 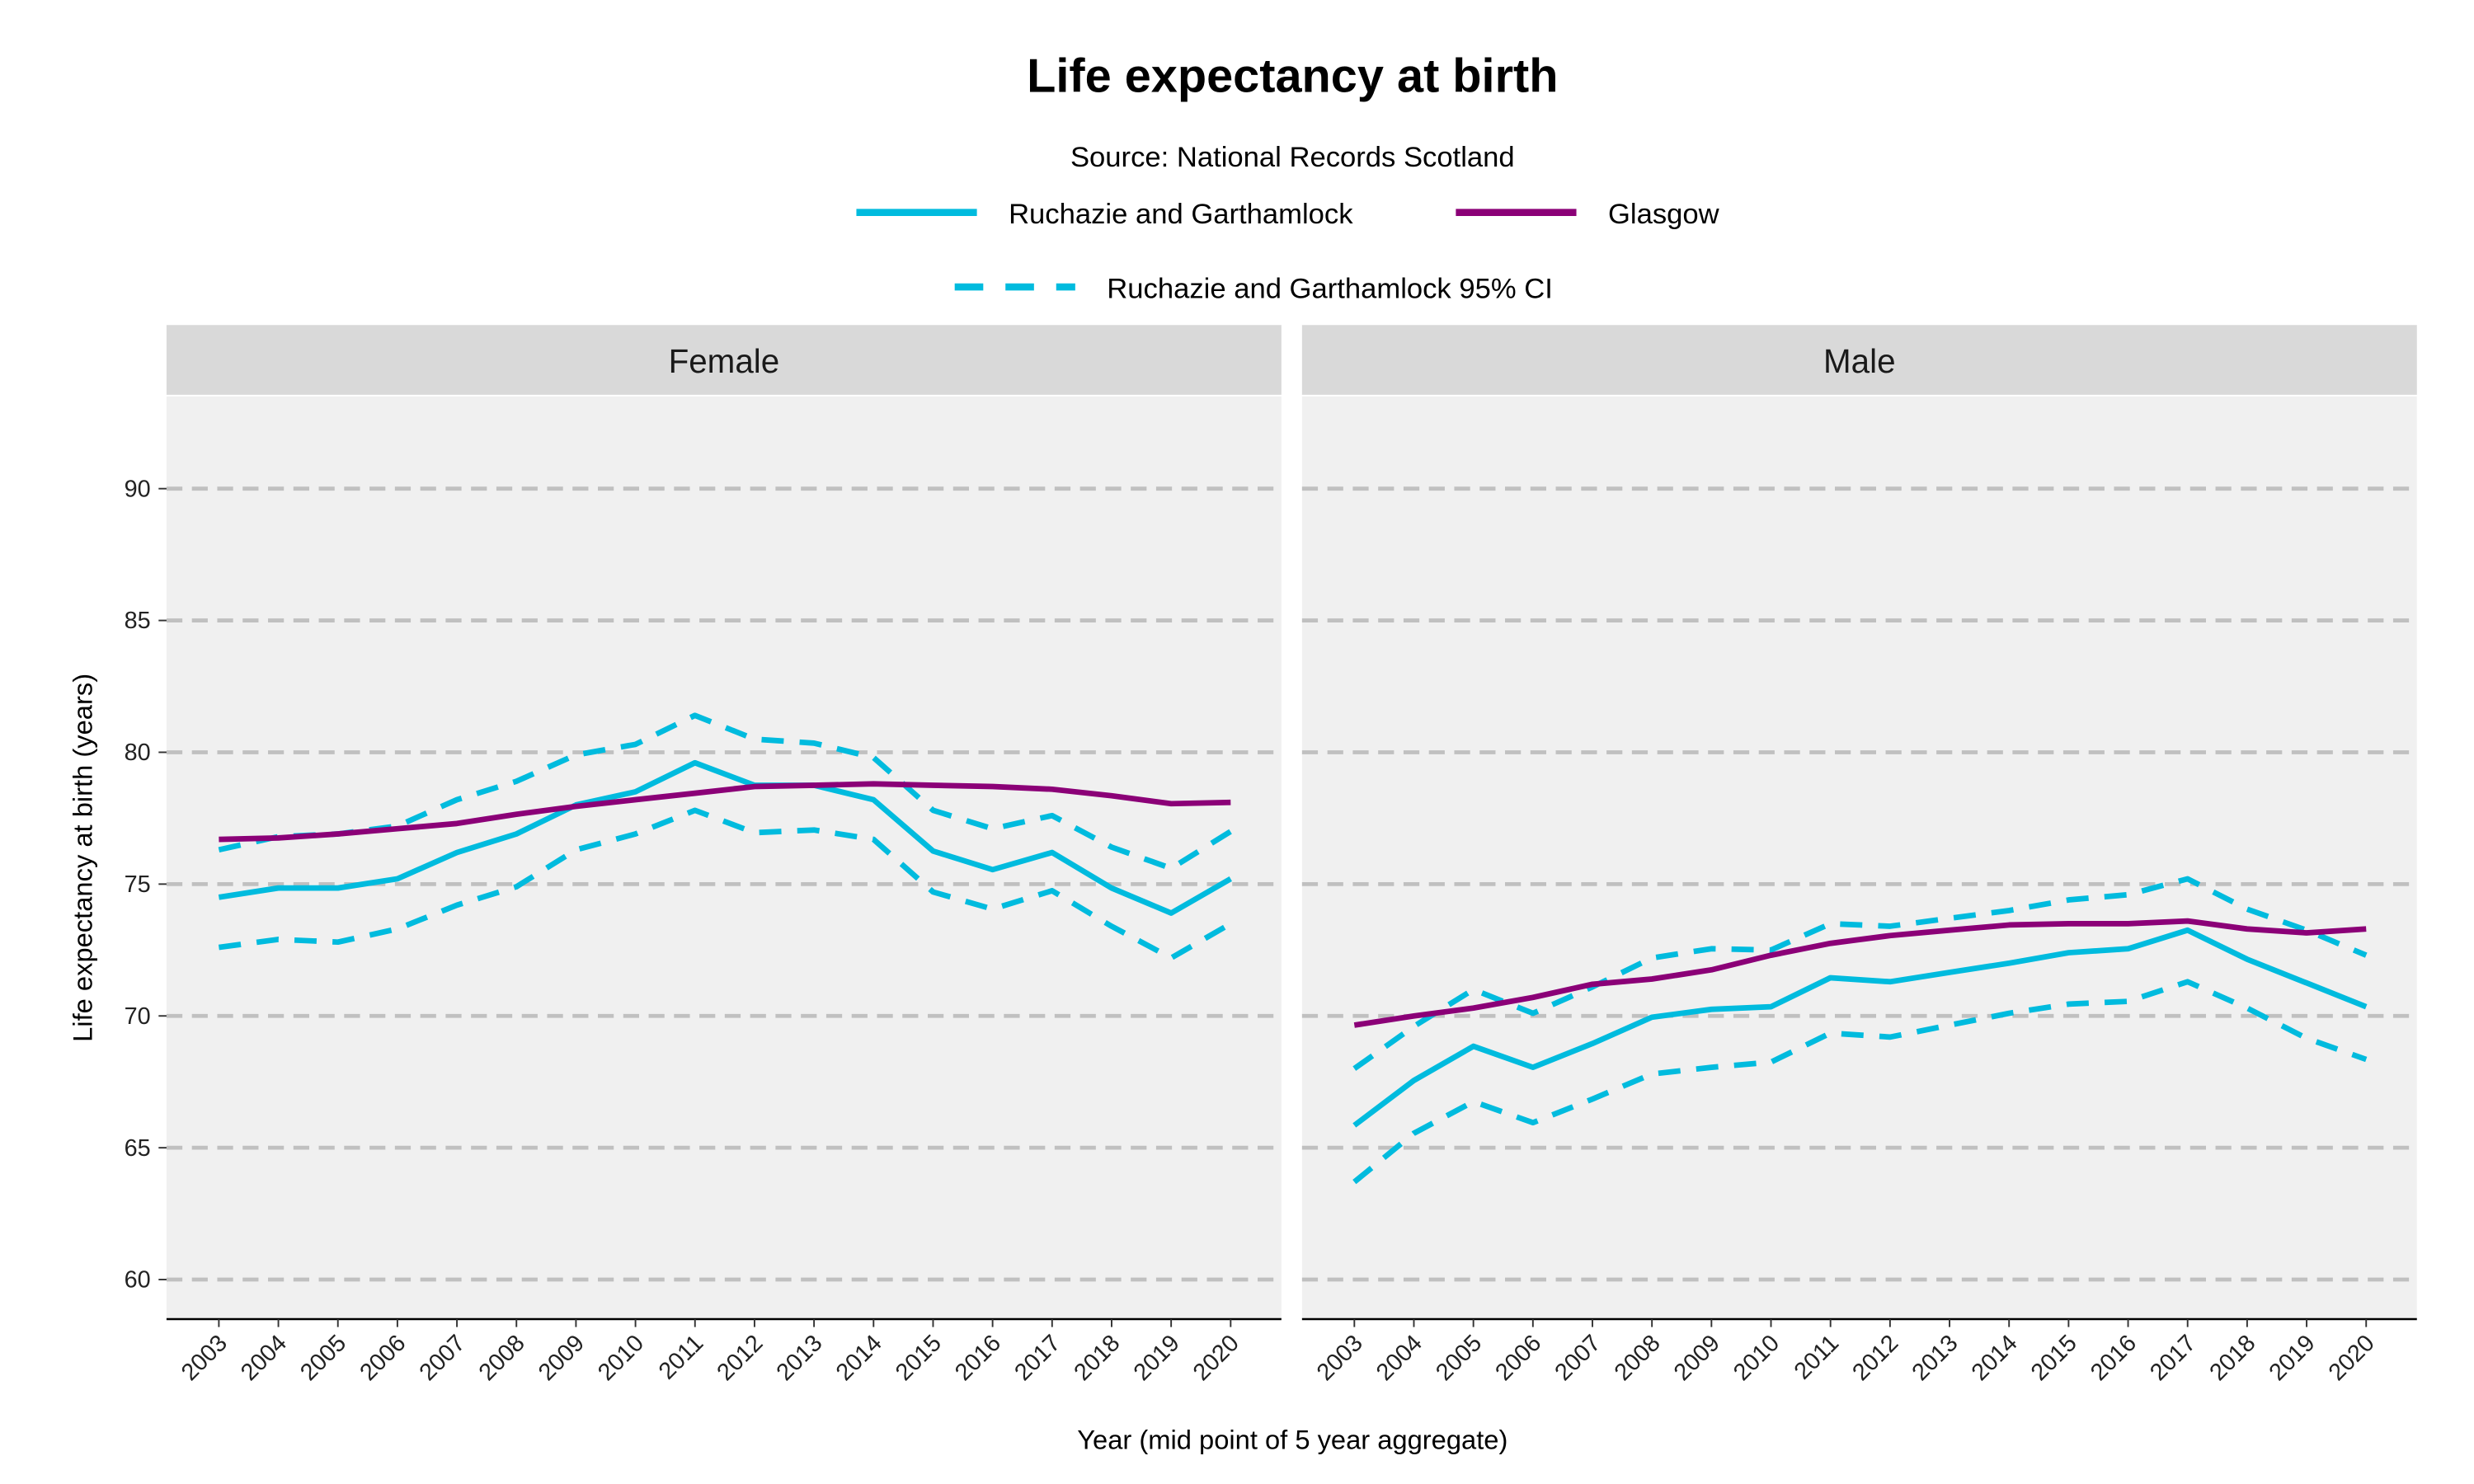 What do you see at coordinates (138, 1280) in the screenshot?
I see `y-tick-label: 60` at bounding box center [138, 1280].